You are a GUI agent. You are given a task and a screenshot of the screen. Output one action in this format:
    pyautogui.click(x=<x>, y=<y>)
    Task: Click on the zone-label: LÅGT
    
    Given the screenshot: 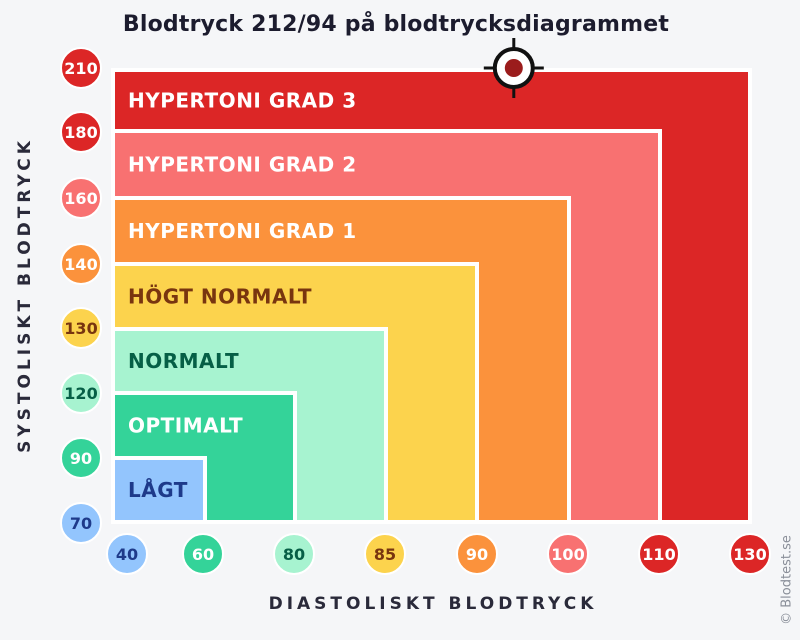 What is the action you would take?
    pyautogui.click(x=158, y=490)
    